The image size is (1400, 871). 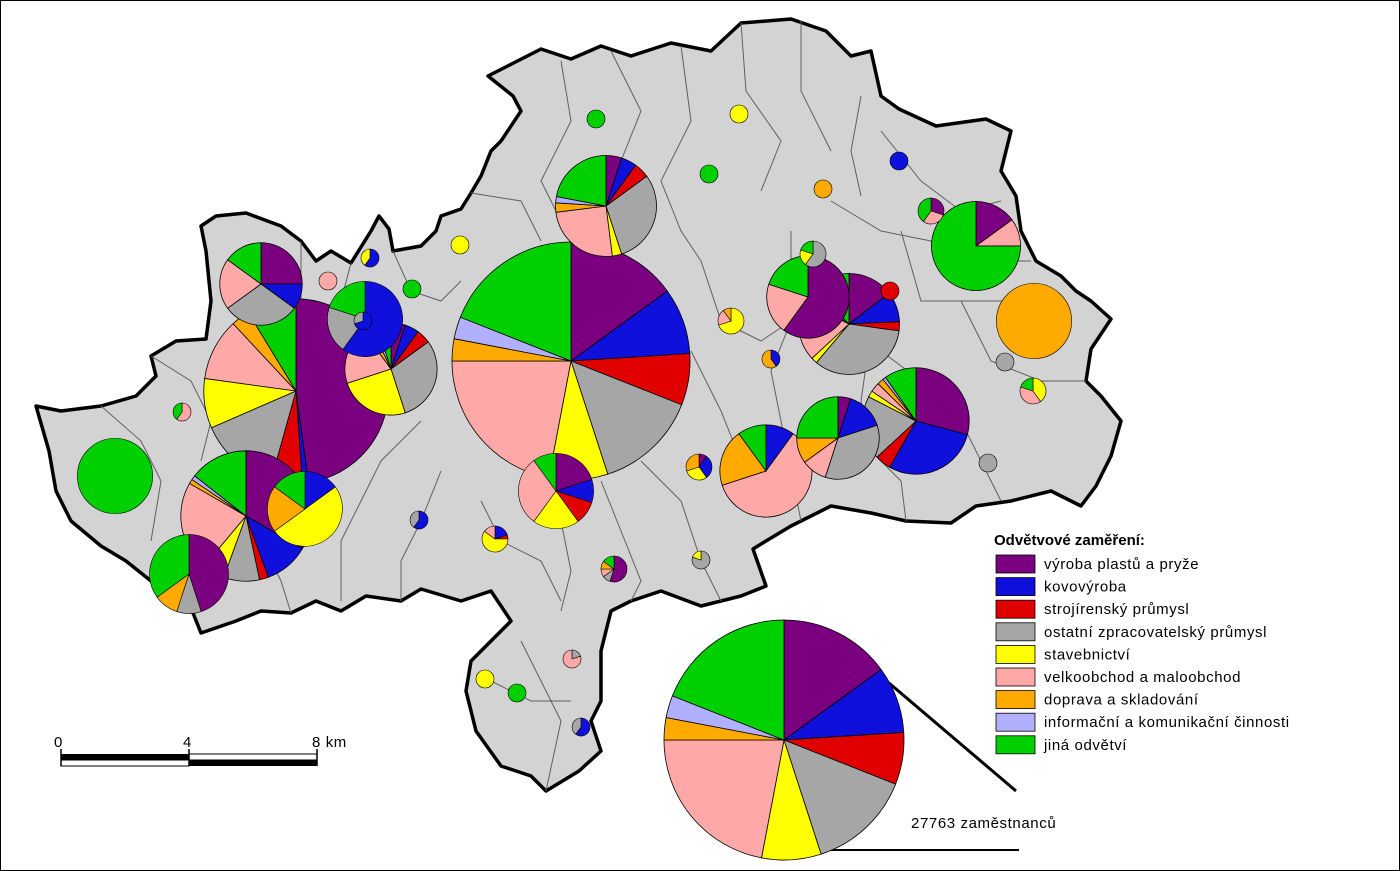 I want to click on size-legend-leader, so click(x=952, y=737).